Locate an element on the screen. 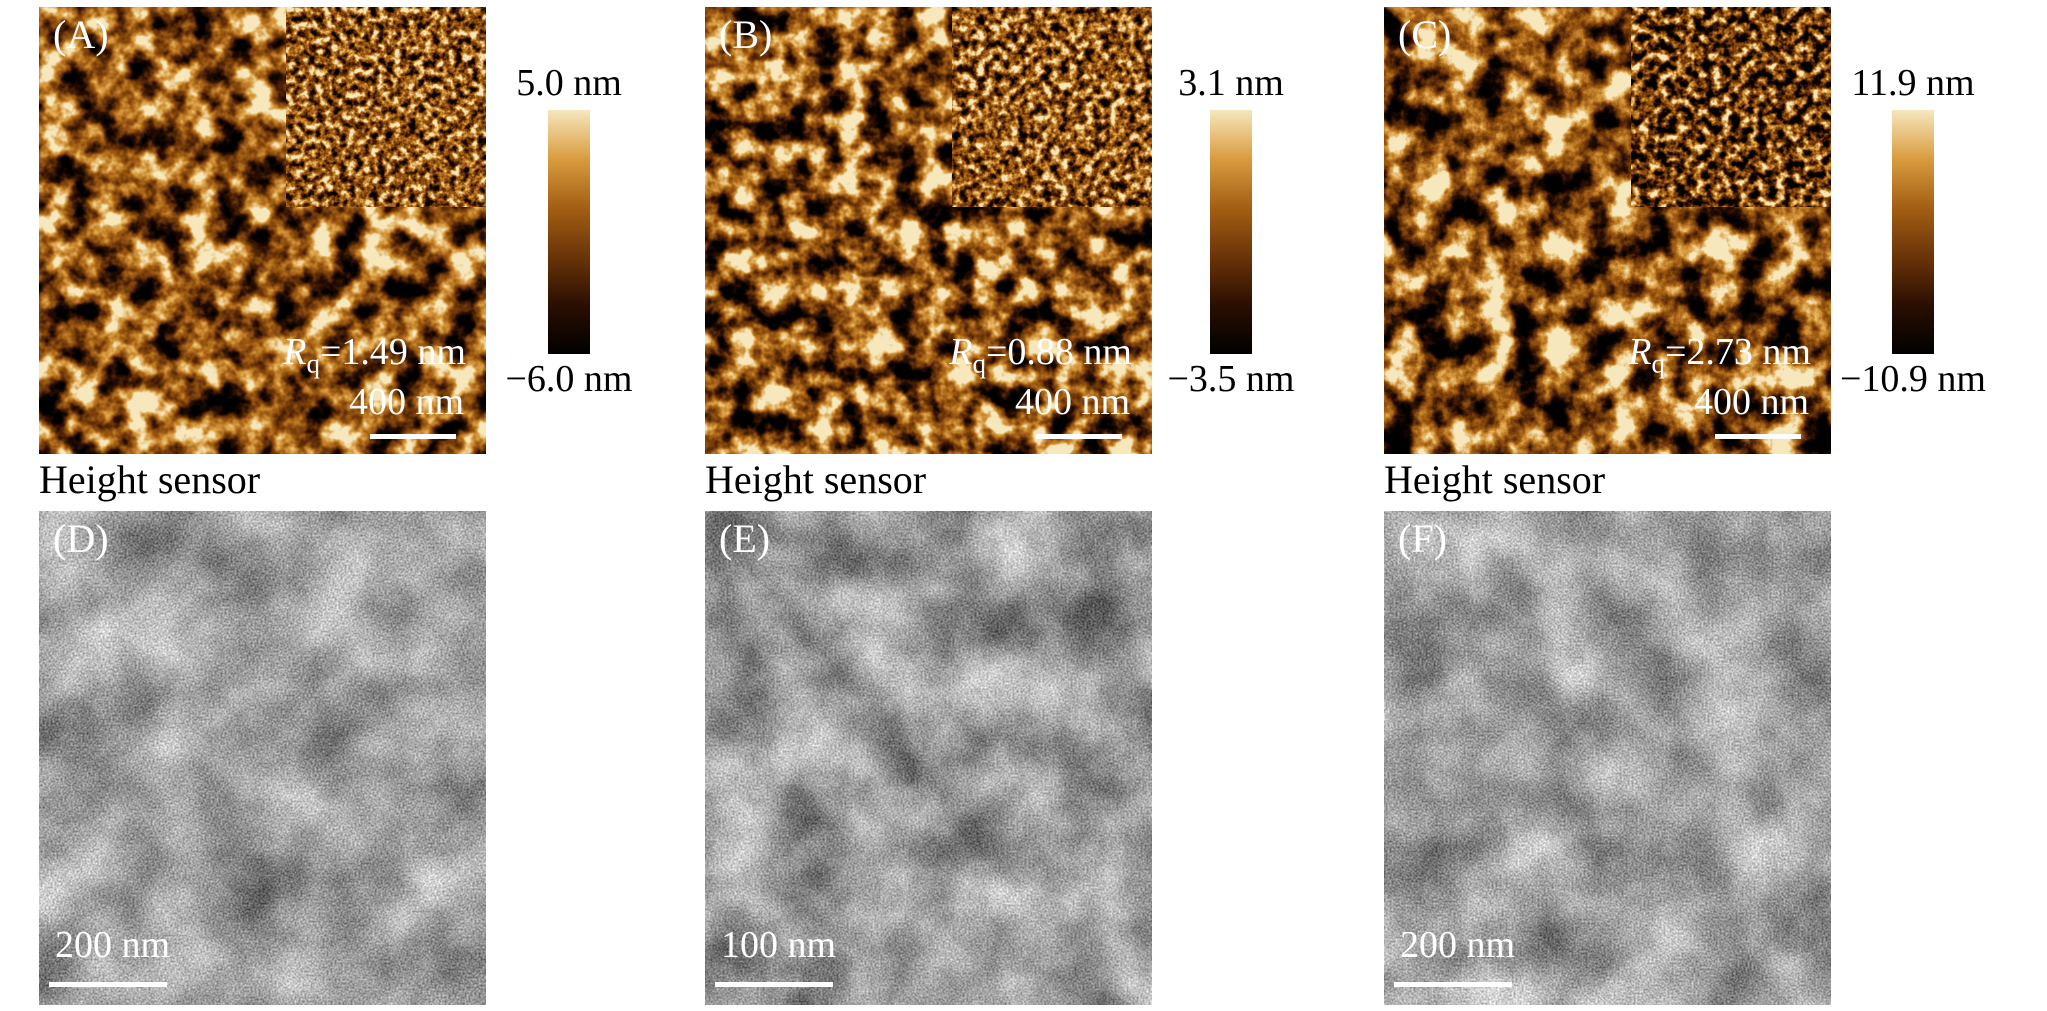 The image size is (2047, 1011). colorbar-min-label-B: −3.5 nm is located at coordinates (1231, 378).